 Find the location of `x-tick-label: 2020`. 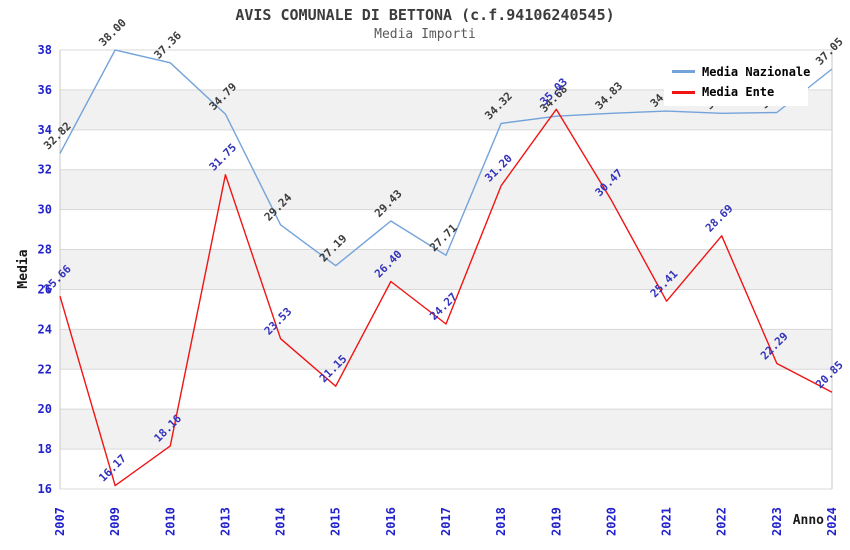

x-tick-label: 2020 is located at coordinates (611, 521).